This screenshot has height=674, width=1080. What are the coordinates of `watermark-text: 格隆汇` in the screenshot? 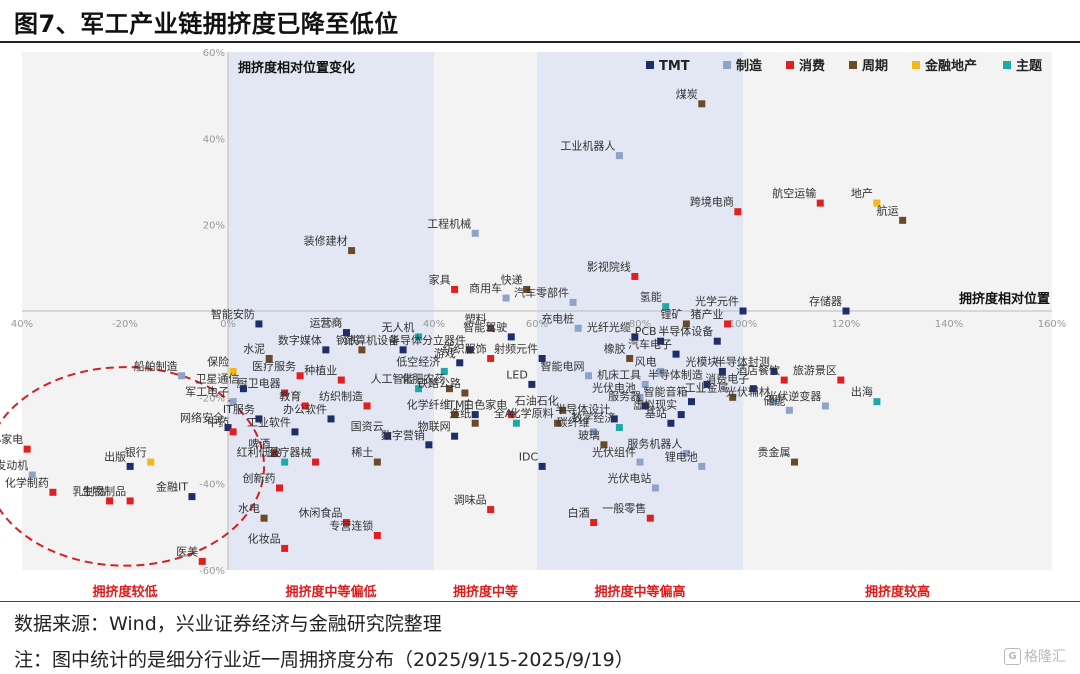 It's located at (1045, 657).